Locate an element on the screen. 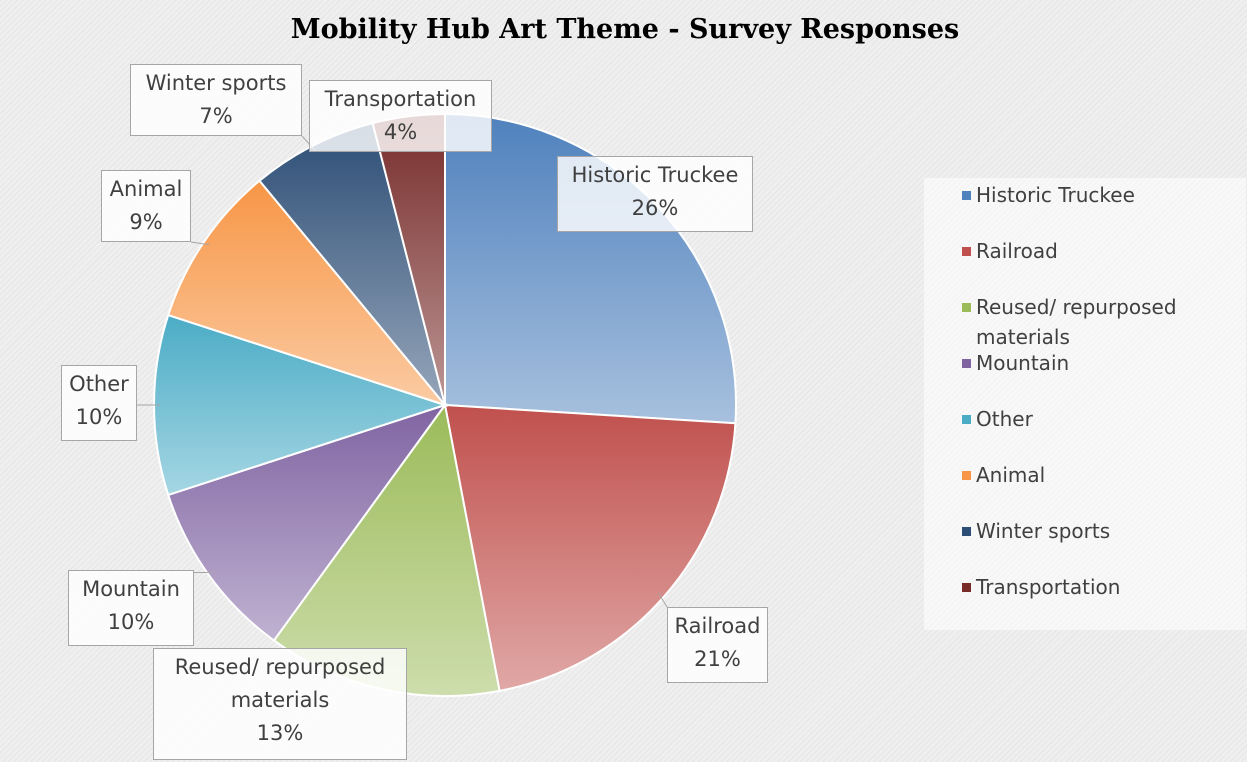 The width and height of the screenshot is (1247, 762). data-label-reused-repurposed-materials: Reused/ repurposed materials 13% is located at coordinates (280, 704).